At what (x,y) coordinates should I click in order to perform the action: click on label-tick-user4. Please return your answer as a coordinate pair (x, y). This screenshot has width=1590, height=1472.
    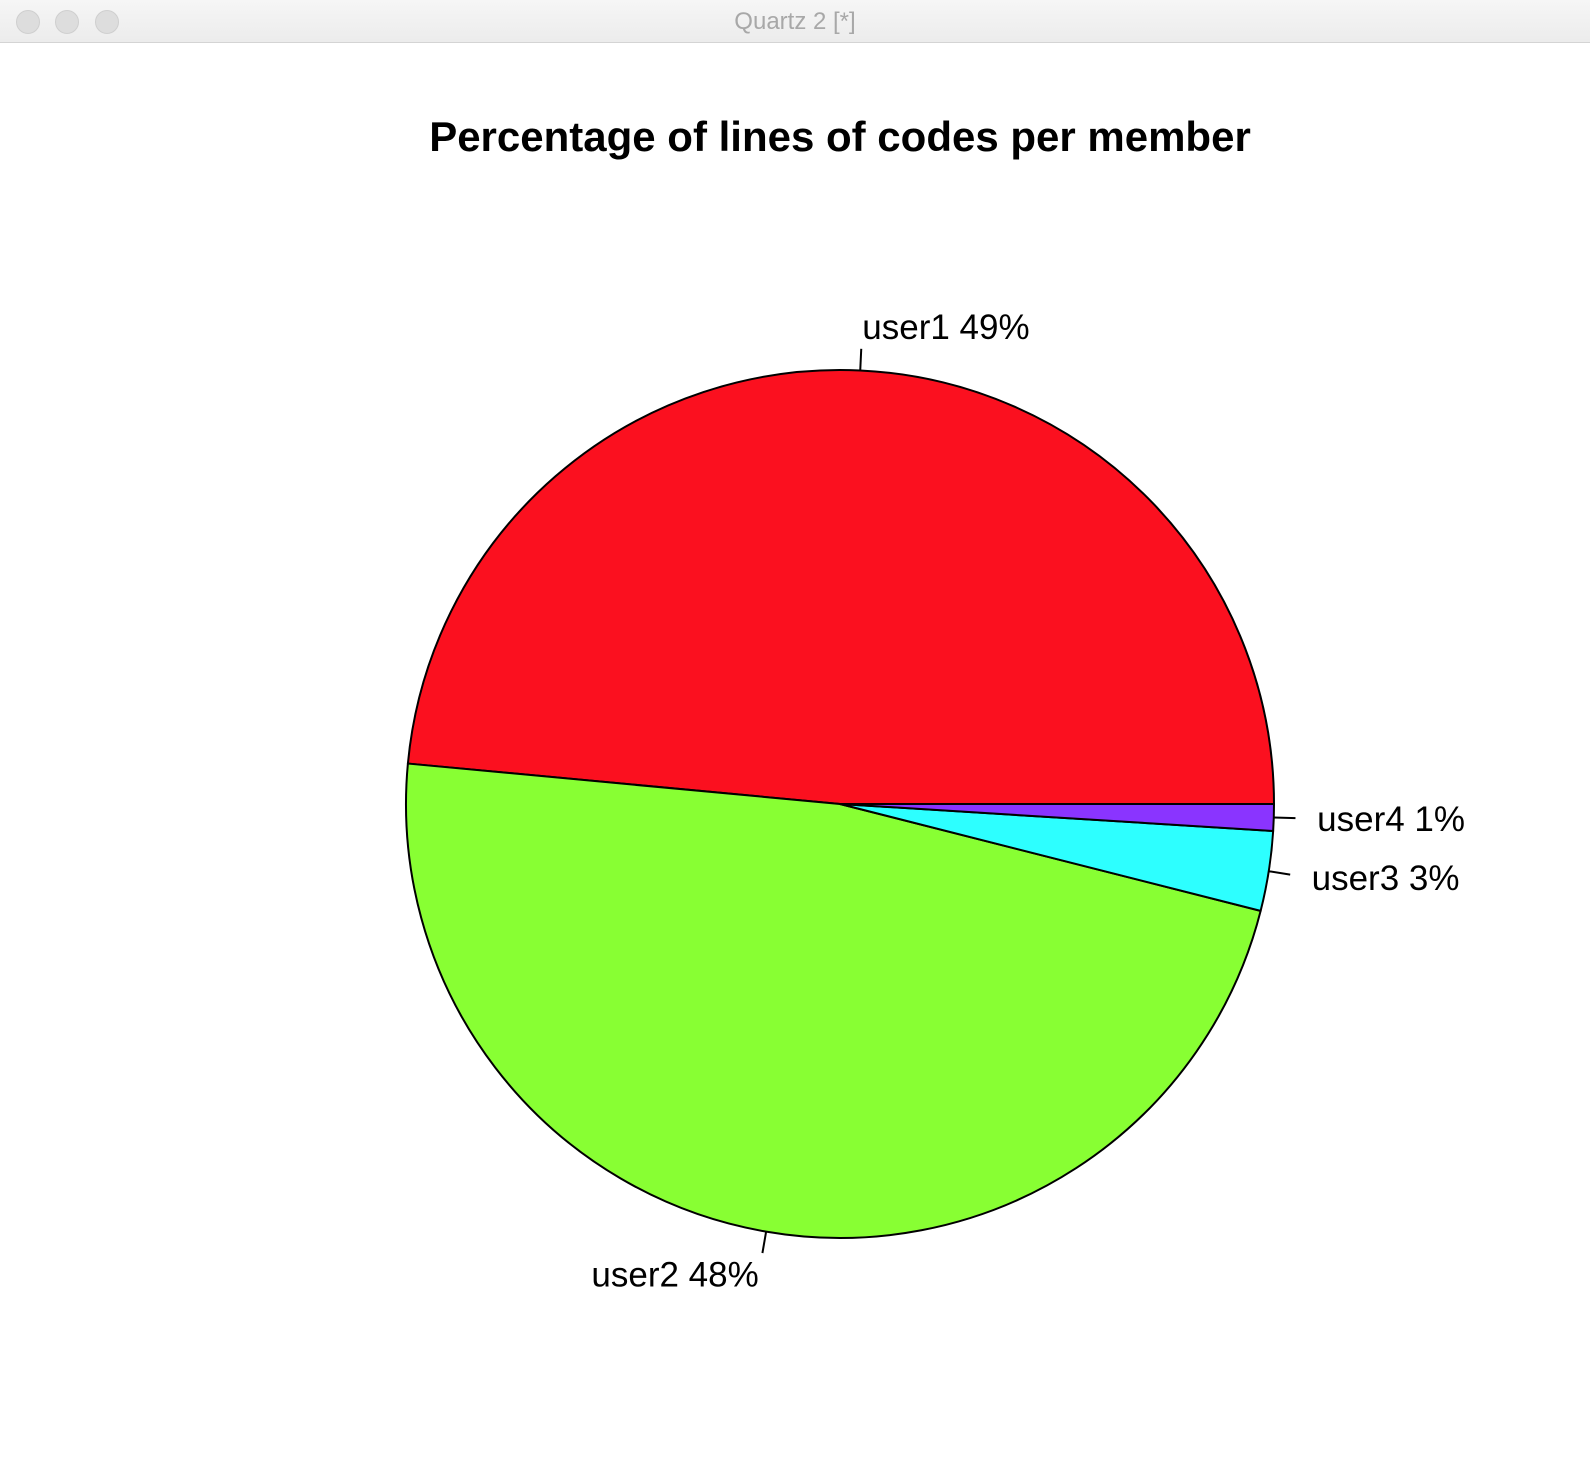
    Looking at the image, I should click on (1284, 818).